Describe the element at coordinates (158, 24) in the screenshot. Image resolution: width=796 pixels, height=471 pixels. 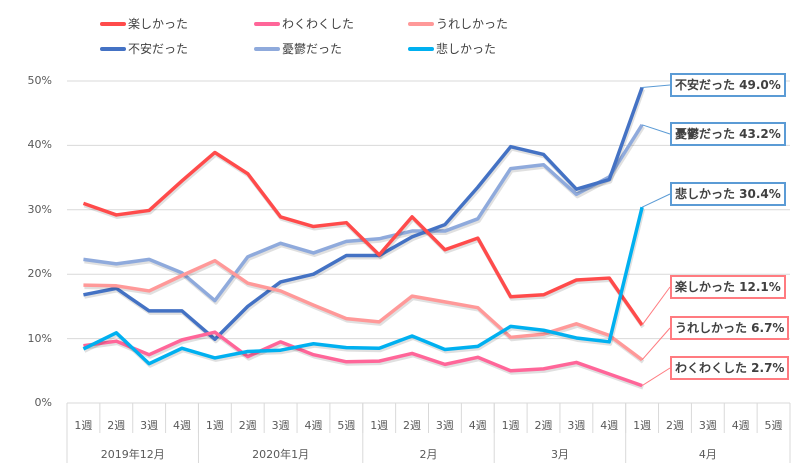
I see `legend-label: 楽しかった` at that location.